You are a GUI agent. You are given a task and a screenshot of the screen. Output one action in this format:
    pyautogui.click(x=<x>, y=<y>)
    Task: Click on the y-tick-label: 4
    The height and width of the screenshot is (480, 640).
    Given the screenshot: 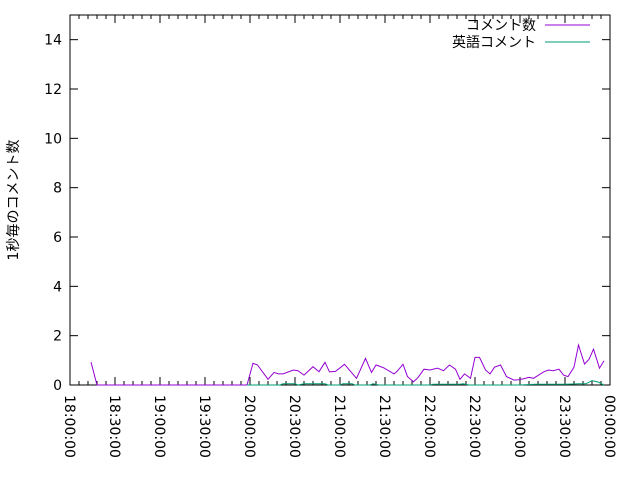 What is the action you would take?
    pyautogui.click(x=57, y=287)
    